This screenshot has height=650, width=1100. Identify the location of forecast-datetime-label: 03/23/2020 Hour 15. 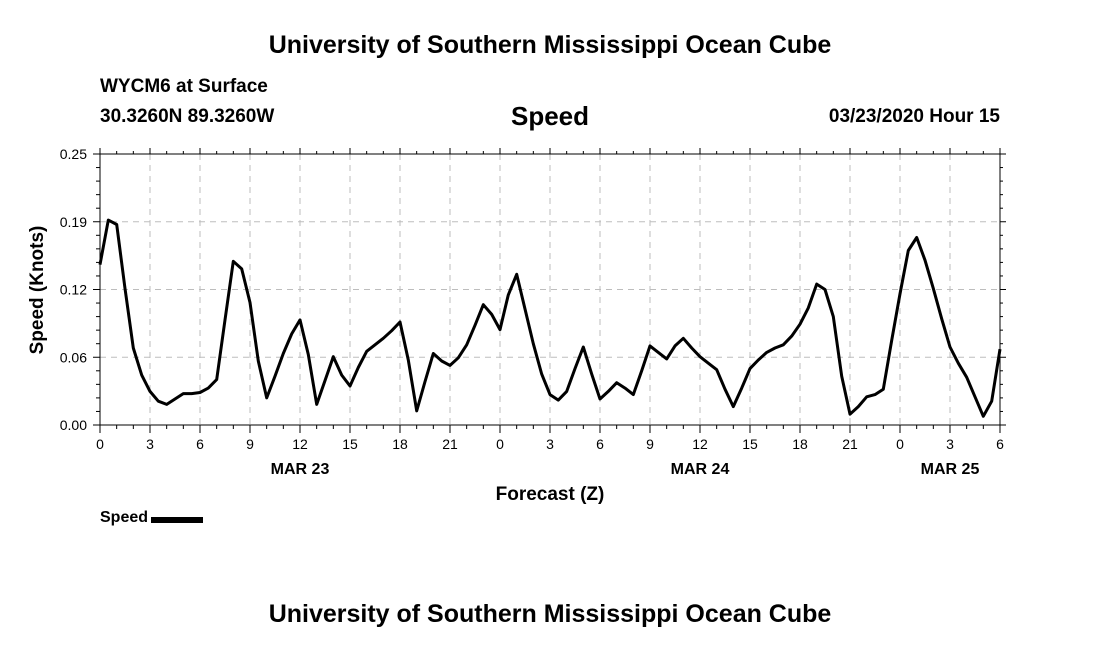
(914, 116).